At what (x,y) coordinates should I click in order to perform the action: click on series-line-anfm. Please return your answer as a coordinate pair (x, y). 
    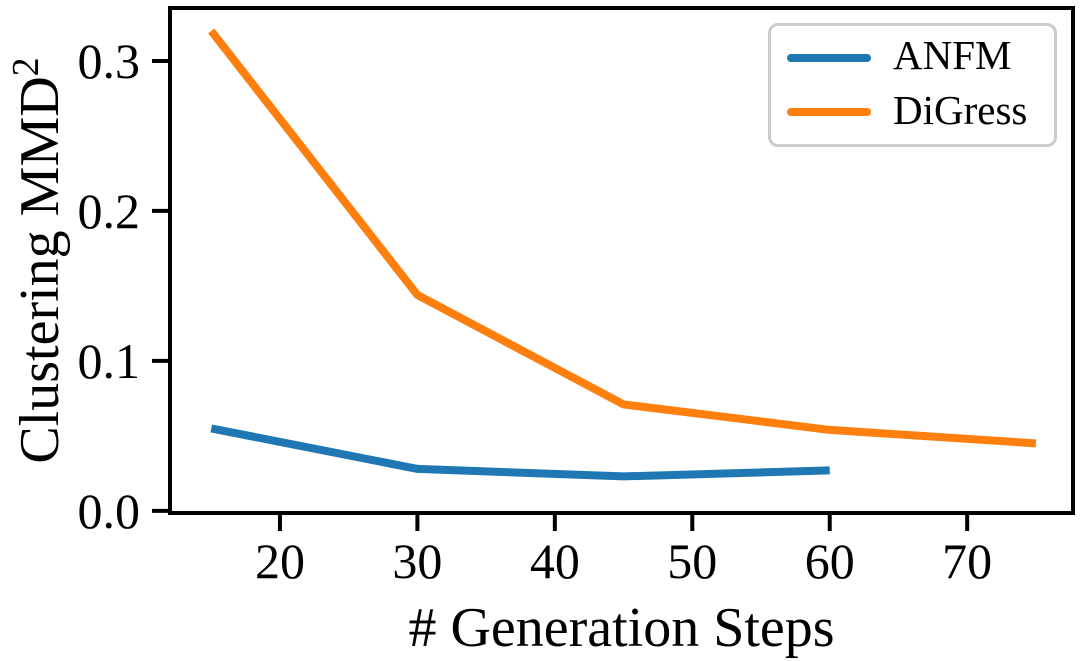
    Looking at the image, I should click on (520, 452).